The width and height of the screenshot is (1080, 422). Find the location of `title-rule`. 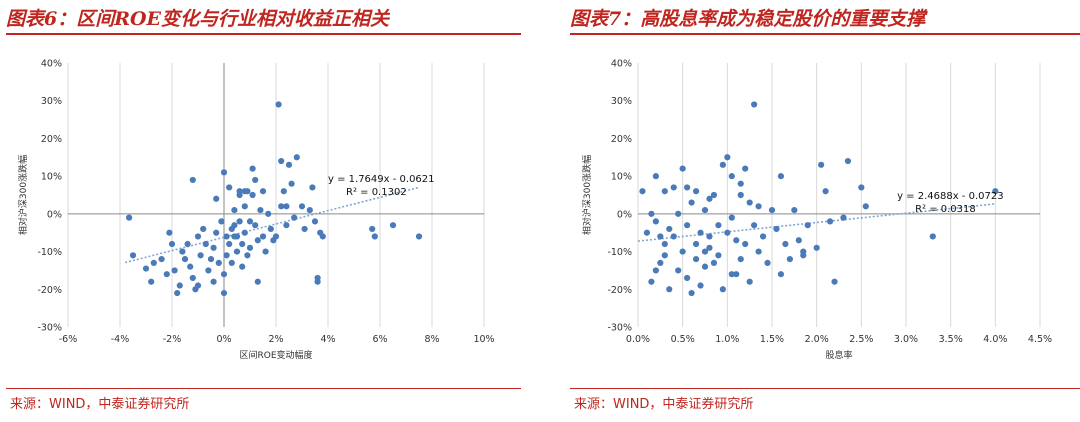

title-rule is located at coordinates (263, 34).